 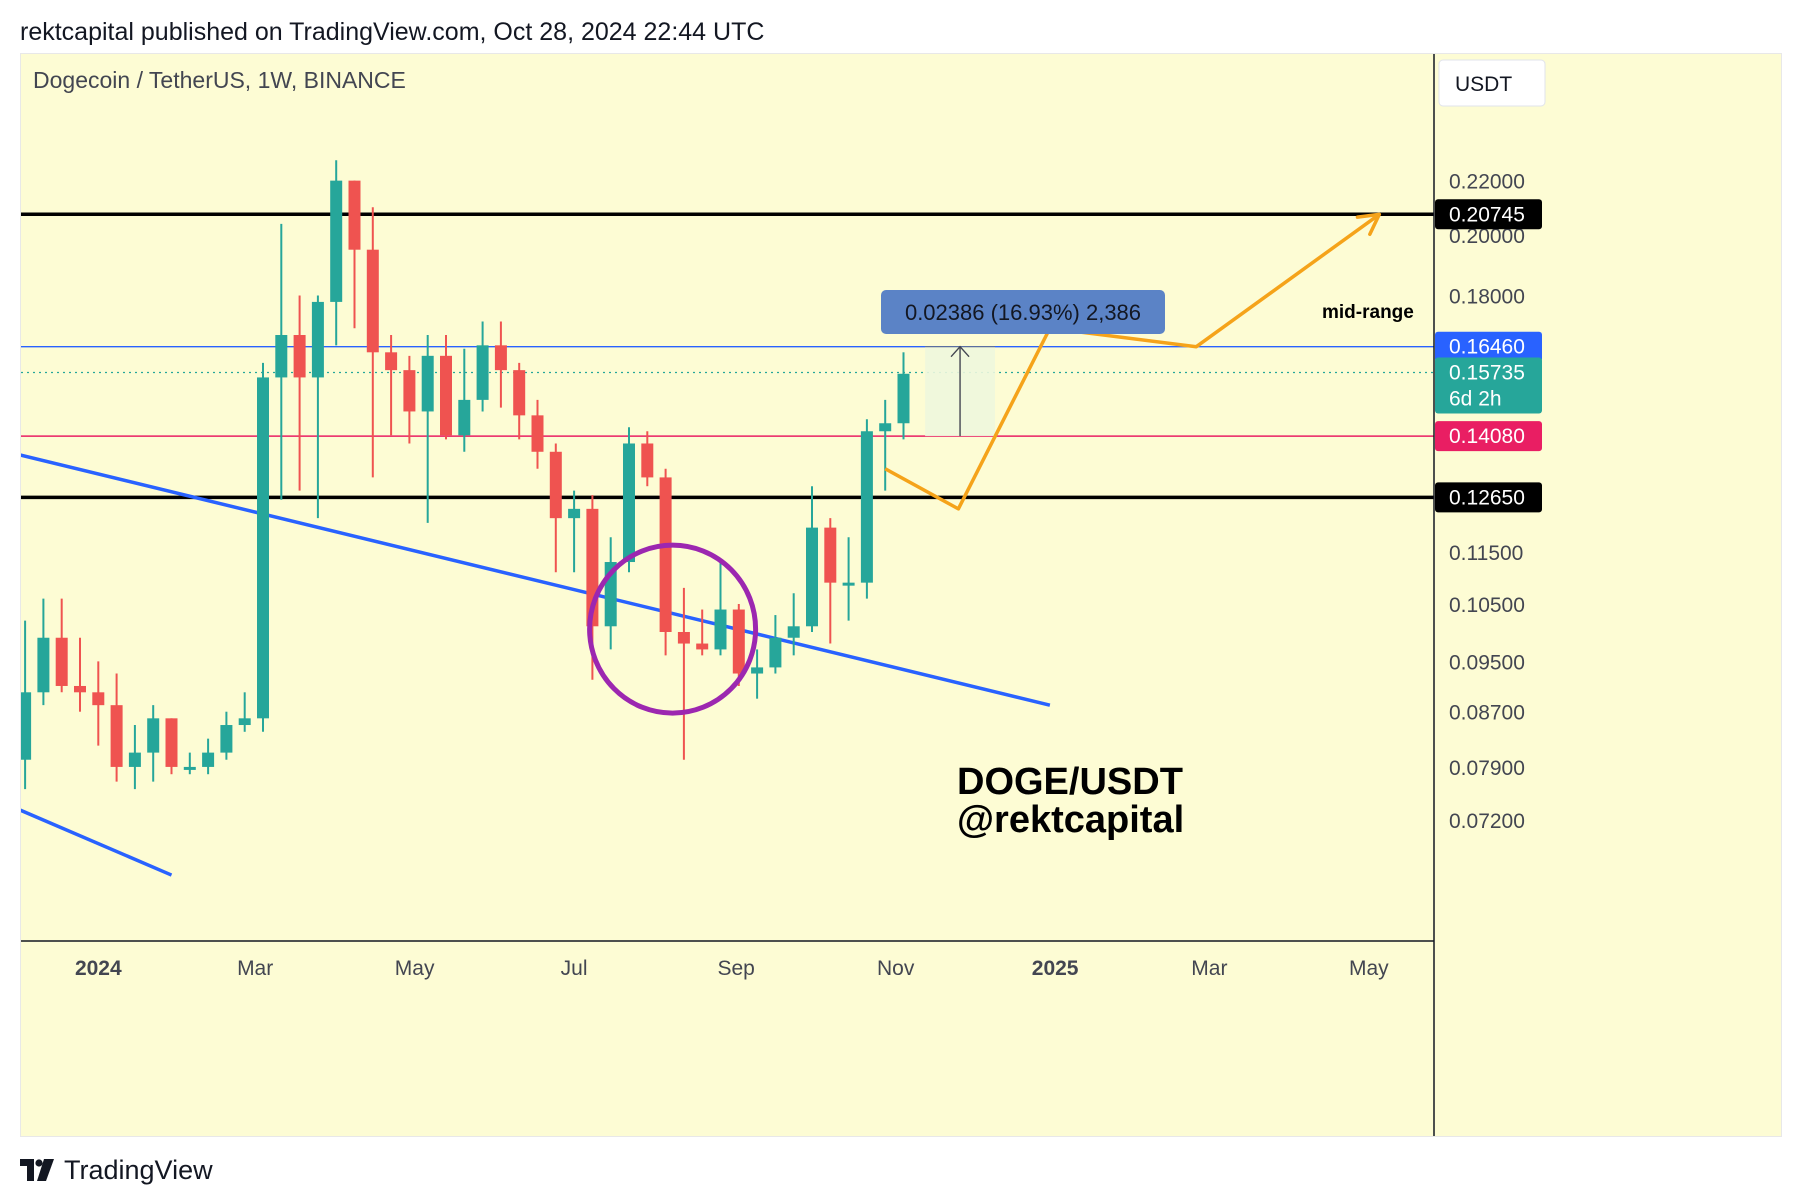 I want to click on level-label-support-0.14080: 0.14080, so click(x=1487, y=436).